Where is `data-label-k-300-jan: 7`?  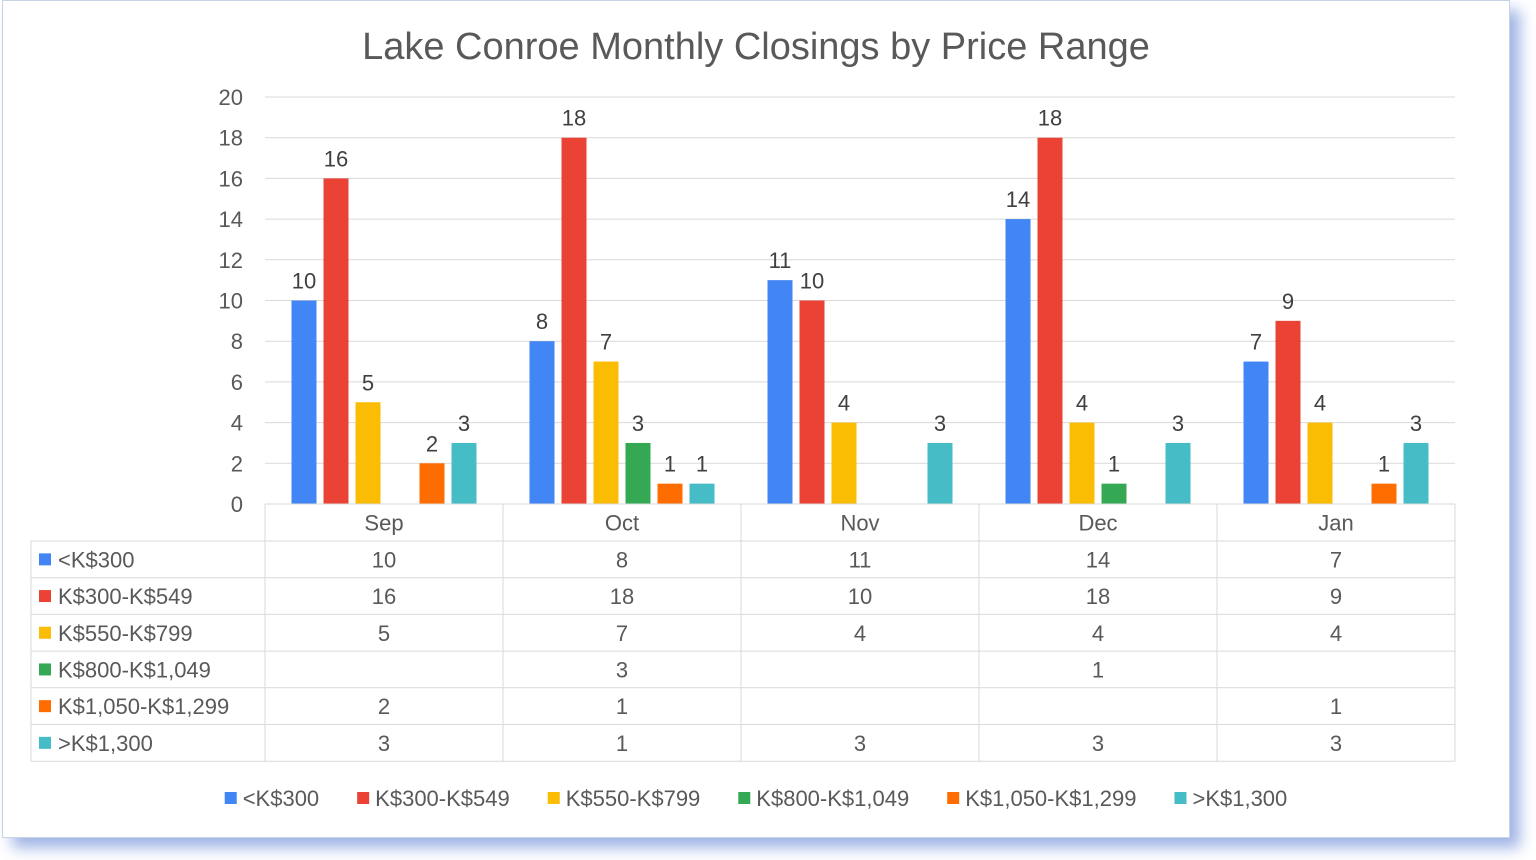
data-label-k-300-jan: 7 is located at coordinates (1256, 342).